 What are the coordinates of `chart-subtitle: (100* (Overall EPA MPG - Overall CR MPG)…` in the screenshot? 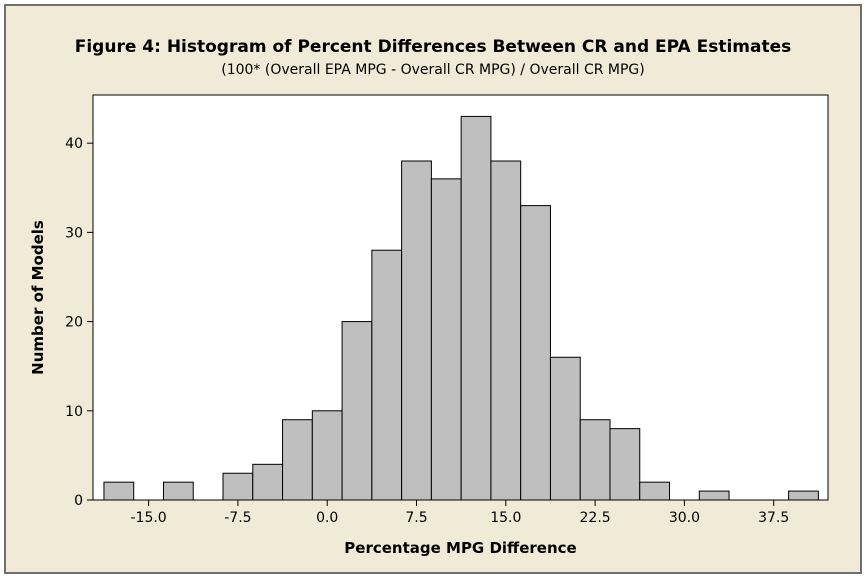 It's located at (433, 70).